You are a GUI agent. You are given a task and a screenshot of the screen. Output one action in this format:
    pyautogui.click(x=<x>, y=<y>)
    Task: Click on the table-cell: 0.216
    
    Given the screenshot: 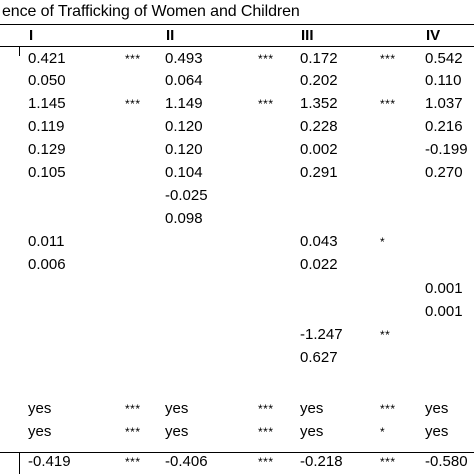 What is the action you would take?
    pyautogui.click(x=444, y=126)
    